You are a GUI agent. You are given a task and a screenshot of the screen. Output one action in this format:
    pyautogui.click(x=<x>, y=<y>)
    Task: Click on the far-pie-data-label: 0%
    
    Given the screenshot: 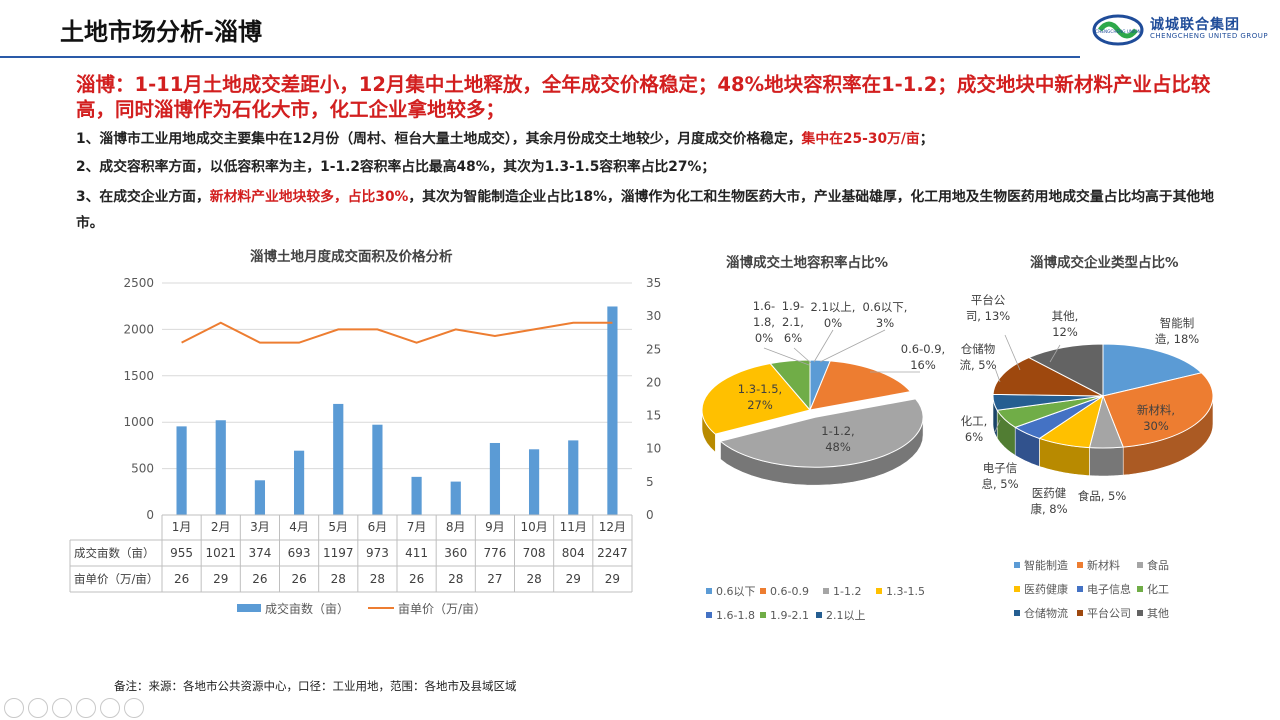 What is the action you would take?
    pyautogui.click(x=764, y=338)
    